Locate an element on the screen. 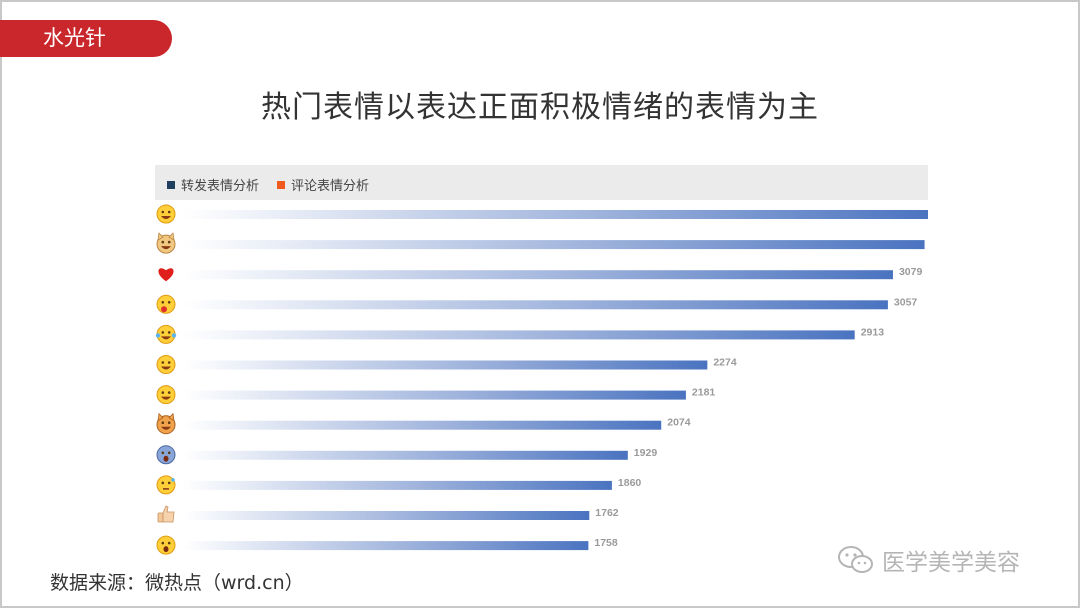 Image resolution: width=1080 pixels, height=608 pixels. doge-emoji-icon is located at coordinates (166, 243).